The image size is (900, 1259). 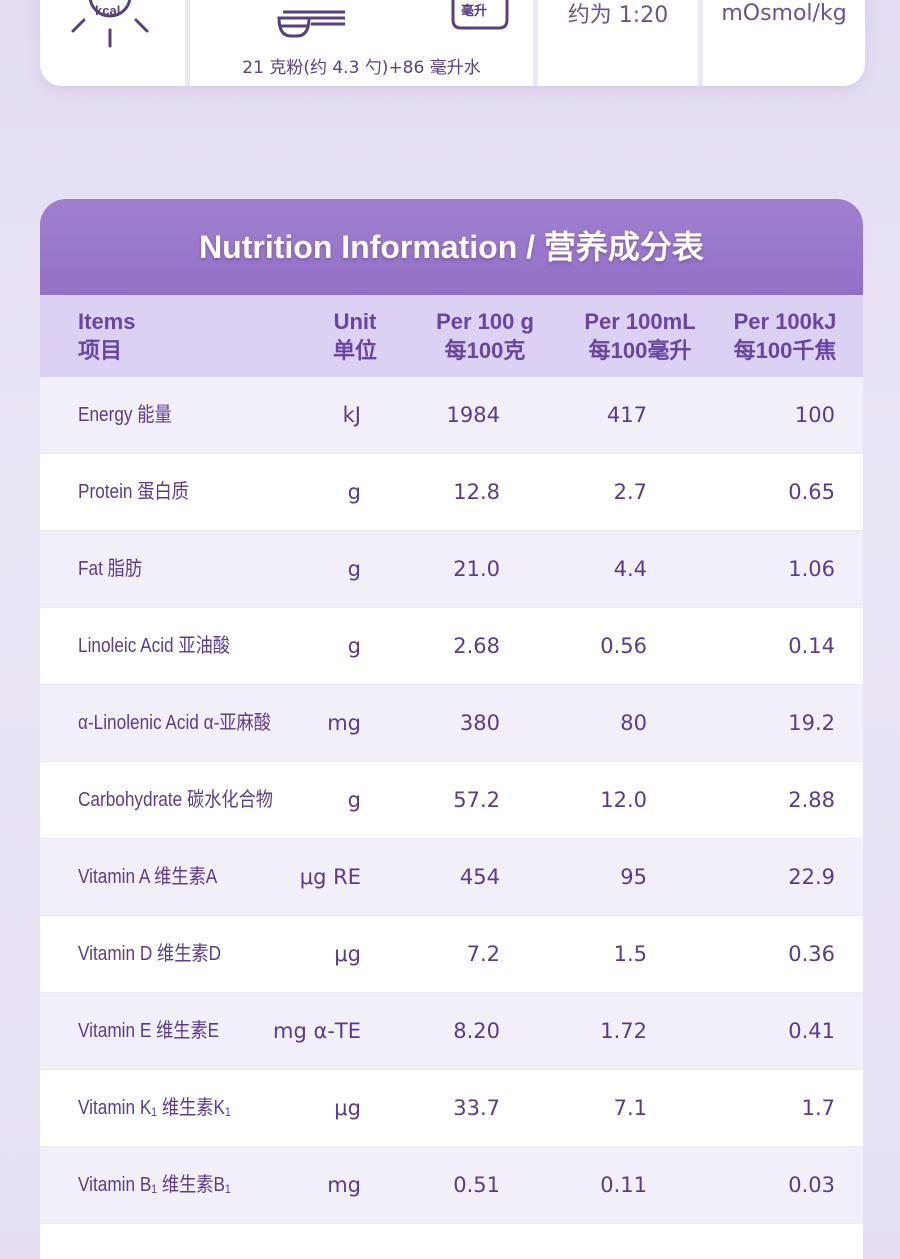 What do you see at coordinates (476, 1031) in the screenshot?
I see `value-per-100g: 8.20` at bounding box center [476, 1031].